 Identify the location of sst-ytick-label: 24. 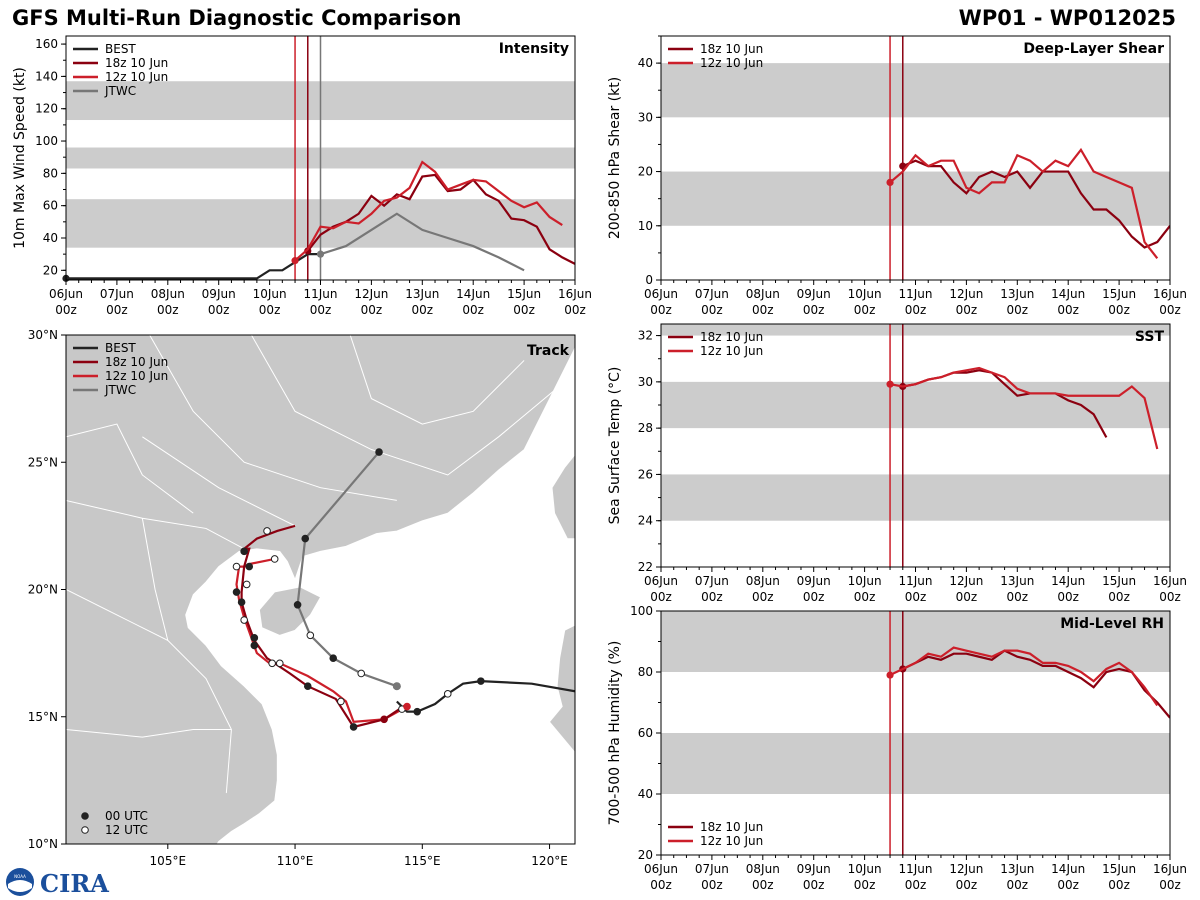
(645, 521).